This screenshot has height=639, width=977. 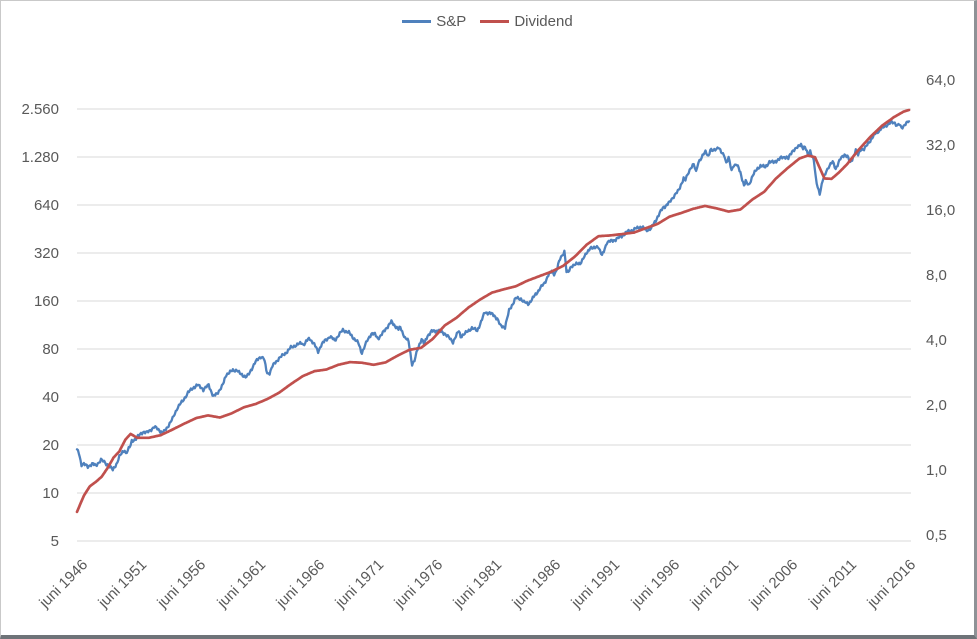 What do you see at coordinates (936, 275) in the screenshot?
I see `y-axis-right-tick-label: 8,0` at bounding box center [936, 275].